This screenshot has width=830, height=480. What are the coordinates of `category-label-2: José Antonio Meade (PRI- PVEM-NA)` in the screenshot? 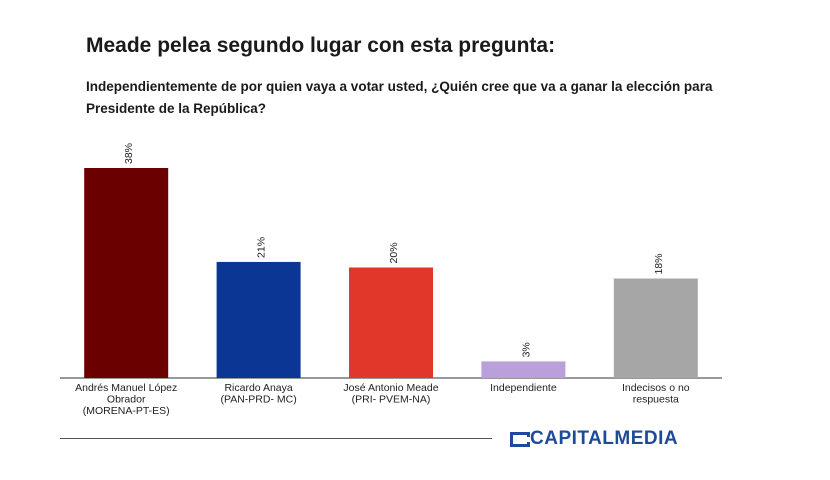 It's located at (390, 394).